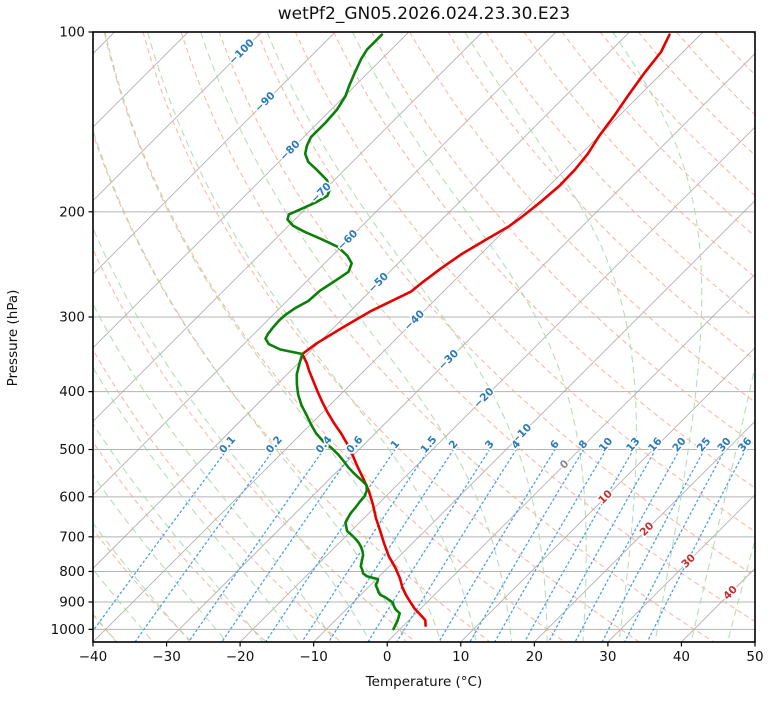 Image resolution: width=775 pixels, height=708 pixels. Describe the element at coordinates (332, 332) in the screenshot. I see `dewpoint-curve` at that location.